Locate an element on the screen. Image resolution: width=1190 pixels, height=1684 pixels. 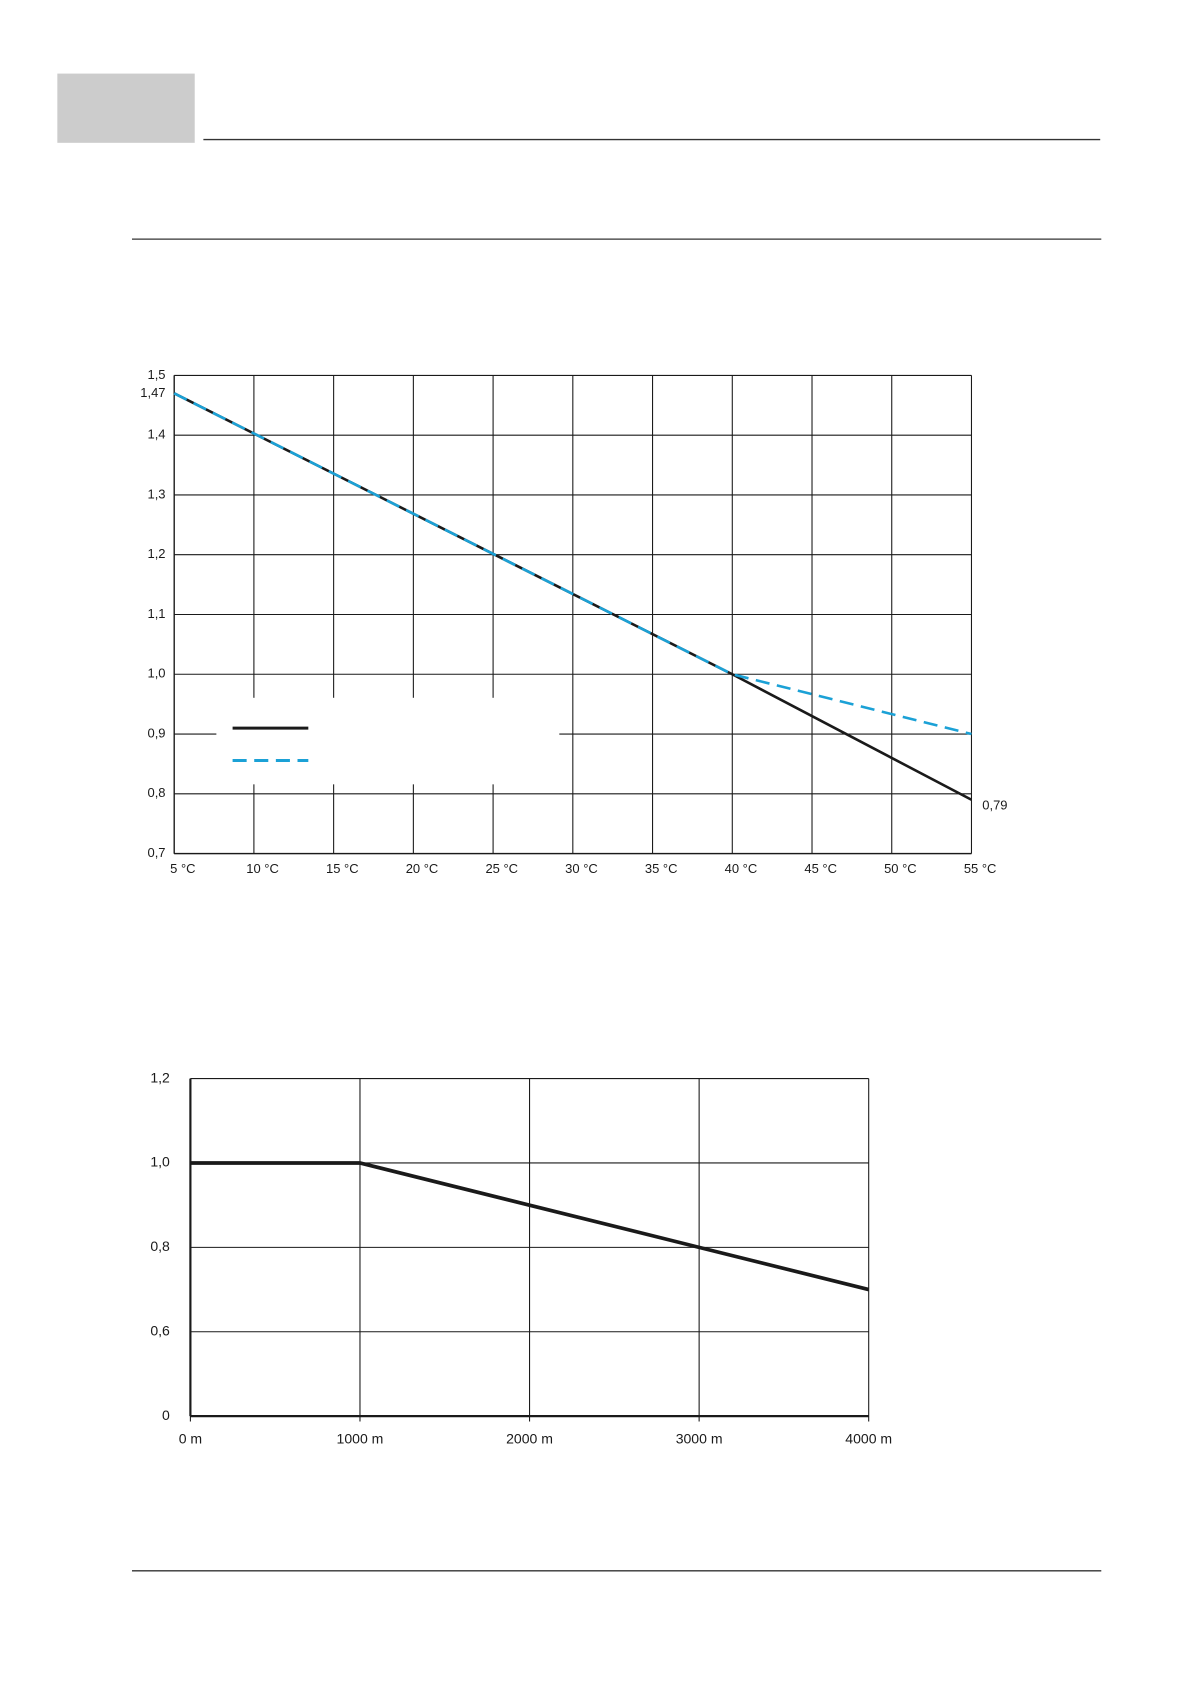
y-tick-label: 1,3 is located at coordinates (156, 493).